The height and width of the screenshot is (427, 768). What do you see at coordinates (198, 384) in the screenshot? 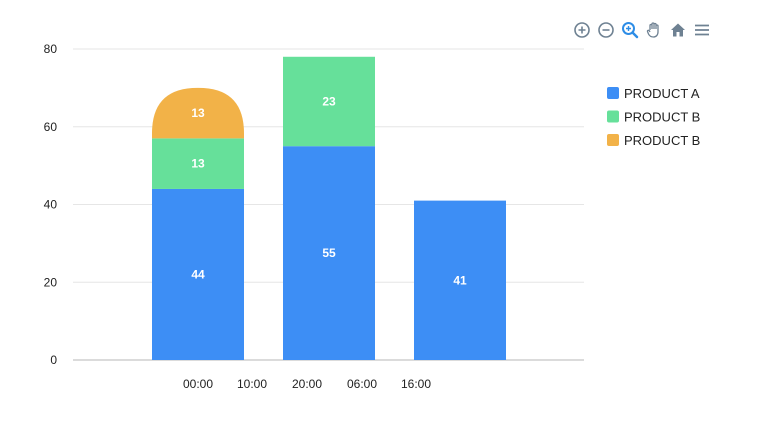
I see `x-tick-label: 00:00` at bounding box center [198, 384].